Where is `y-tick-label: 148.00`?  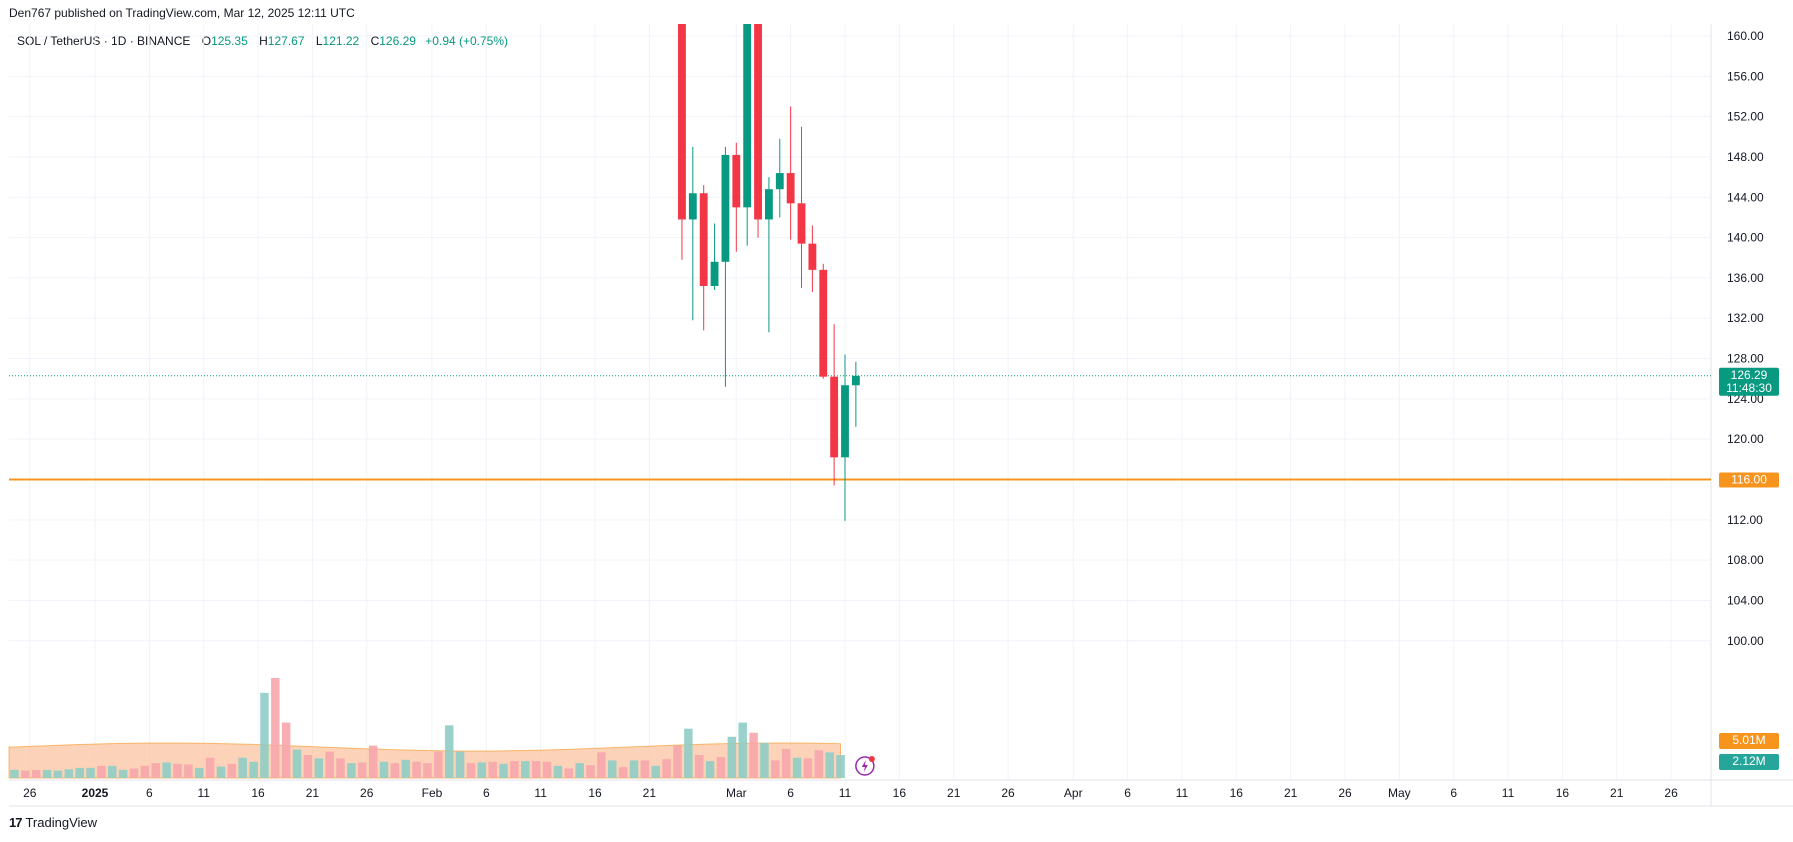 y-tick-label: 148.00 is located at coordinates (1745, 157).